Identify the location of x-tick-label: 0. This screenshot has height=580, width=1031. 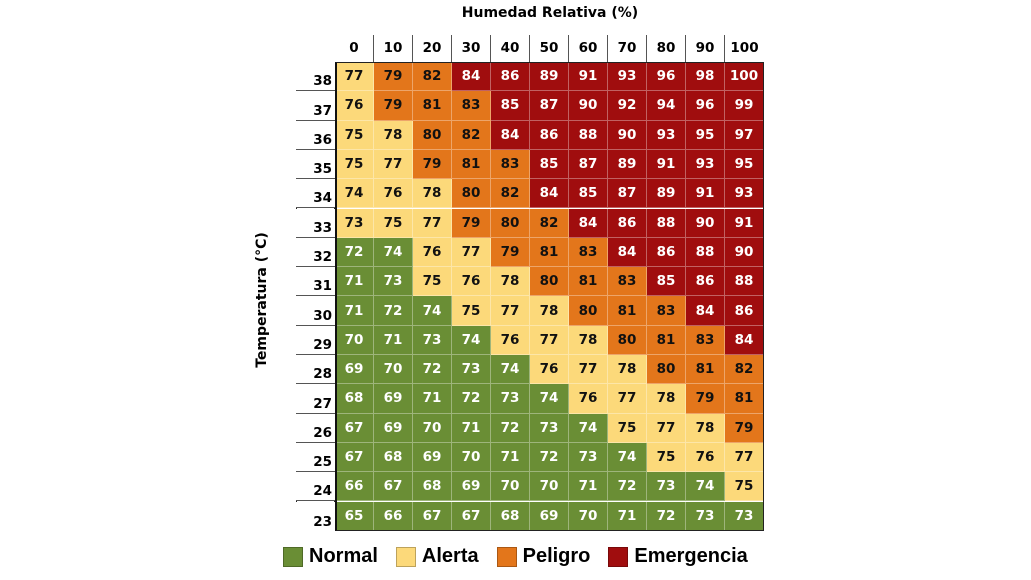
(354, 48).